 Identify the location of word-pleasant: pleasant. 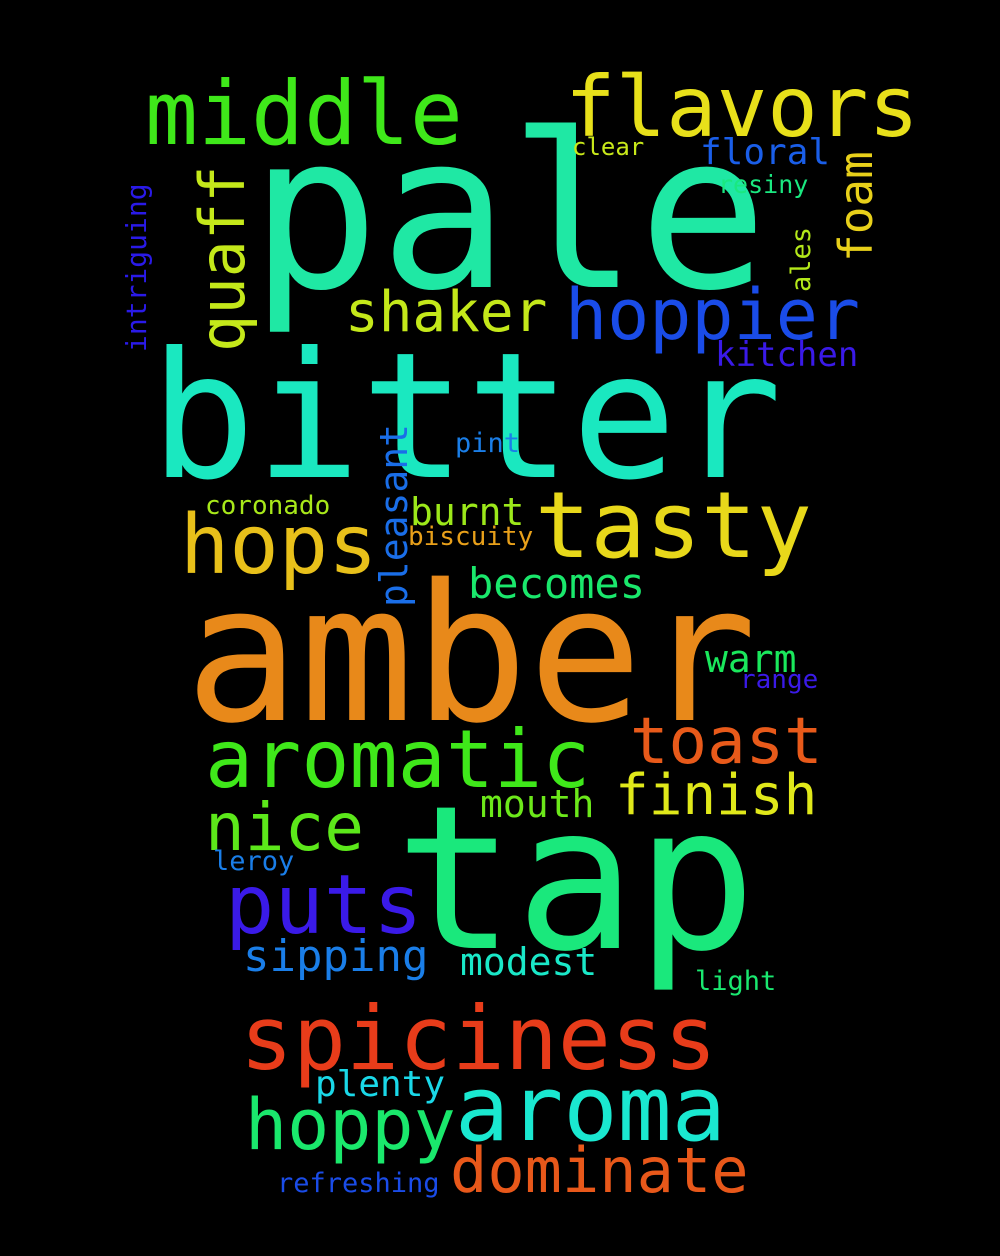
(394, 515).